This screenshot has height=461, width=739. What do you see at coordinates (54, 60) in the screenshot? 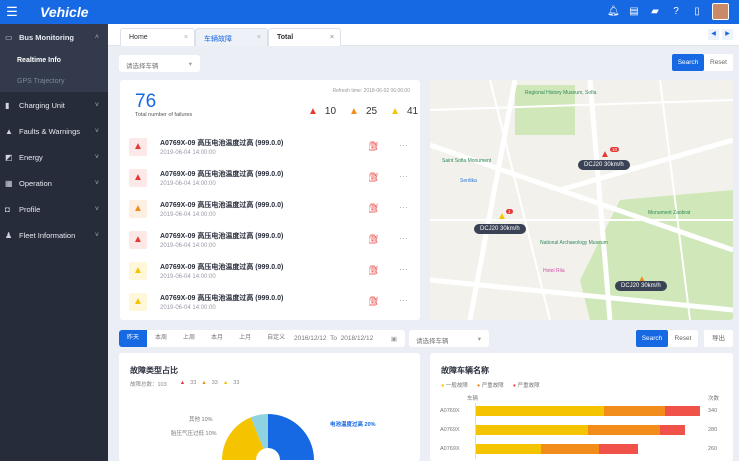
I see `sidebar-subitem-realtime-info: Realtime Info` at bounding box center [54, 60].